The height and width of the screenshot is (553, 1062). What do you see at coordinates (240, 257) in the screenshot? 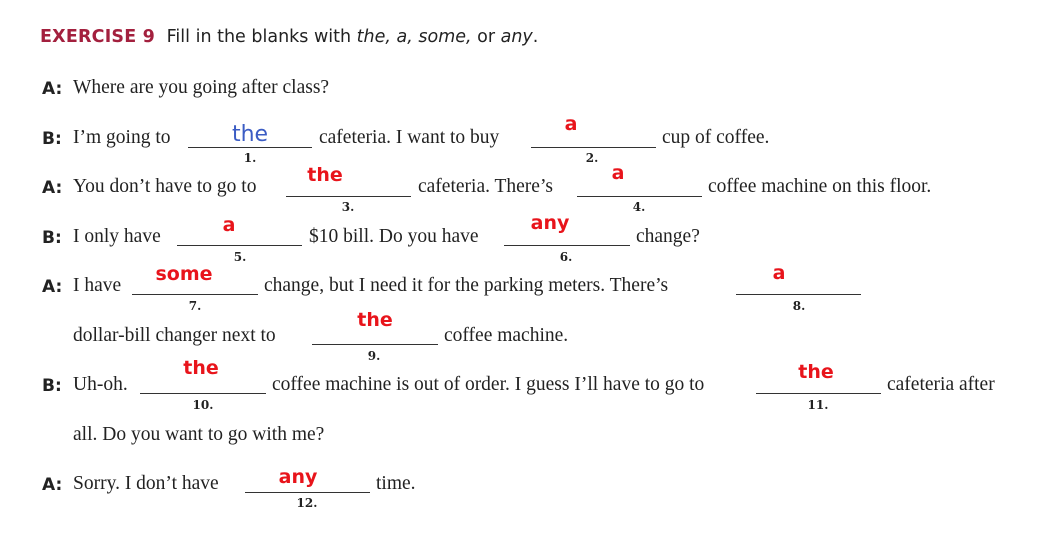
I see `blank-number-5: 5.` at bounding box center [240, 257].